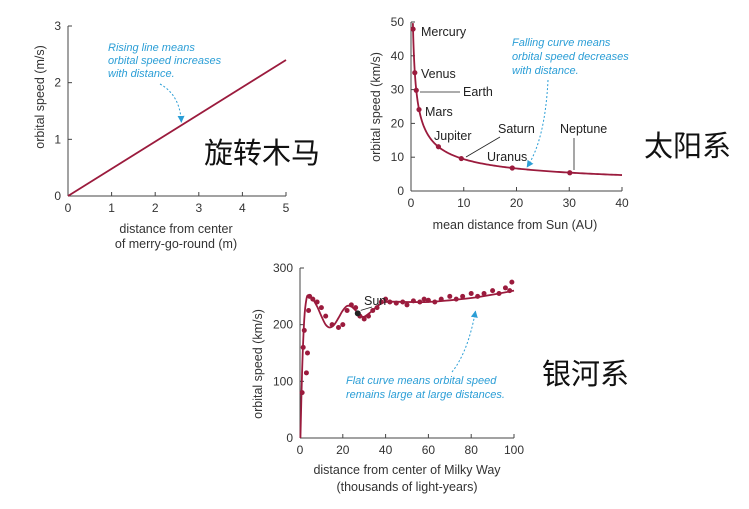 The width and height of the screenshot is (749, 509). Describe the element at coordinates (444, 32) in the screenshot. I see `planet-label-mercury: Mercury` at that location.